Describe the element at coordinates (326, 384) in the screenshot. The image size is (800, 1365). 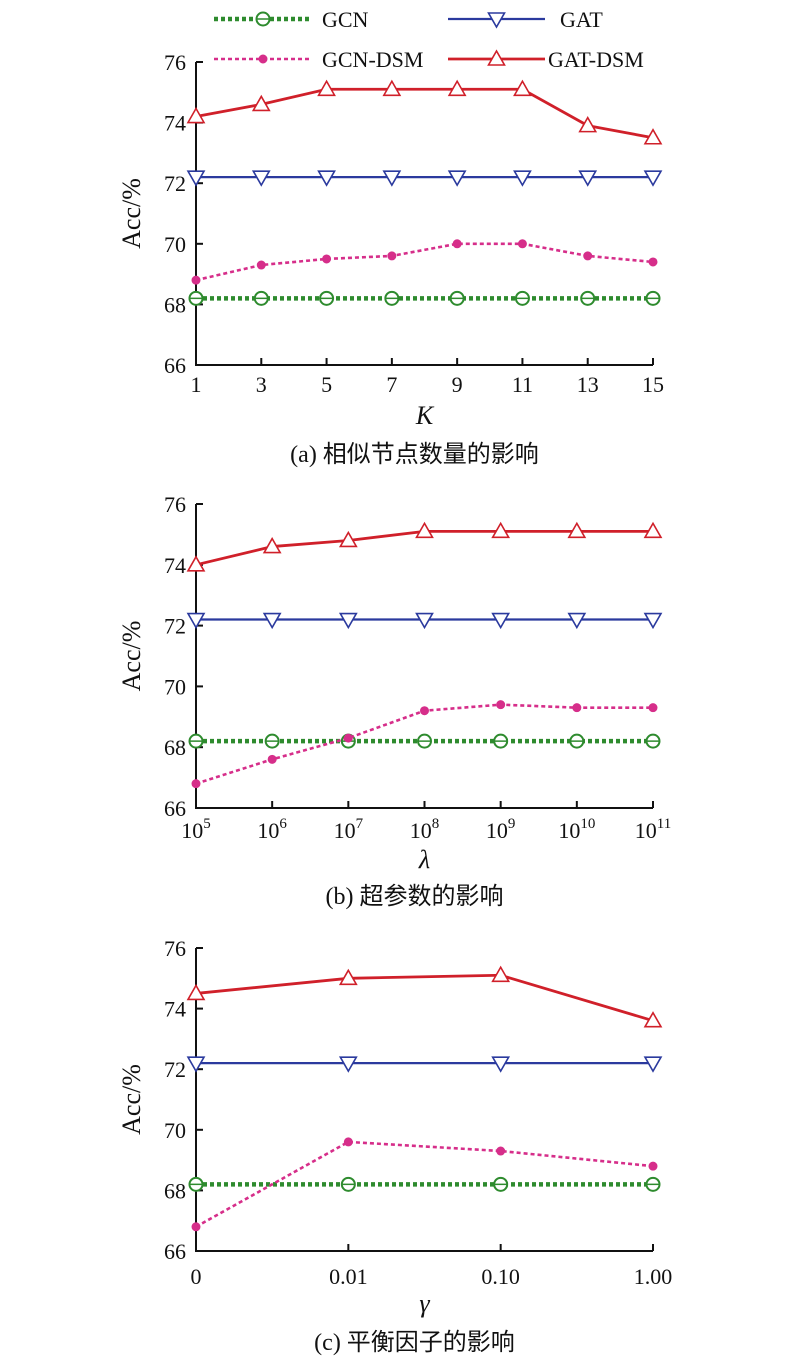
I see `x-tick-label: 5` at that location.